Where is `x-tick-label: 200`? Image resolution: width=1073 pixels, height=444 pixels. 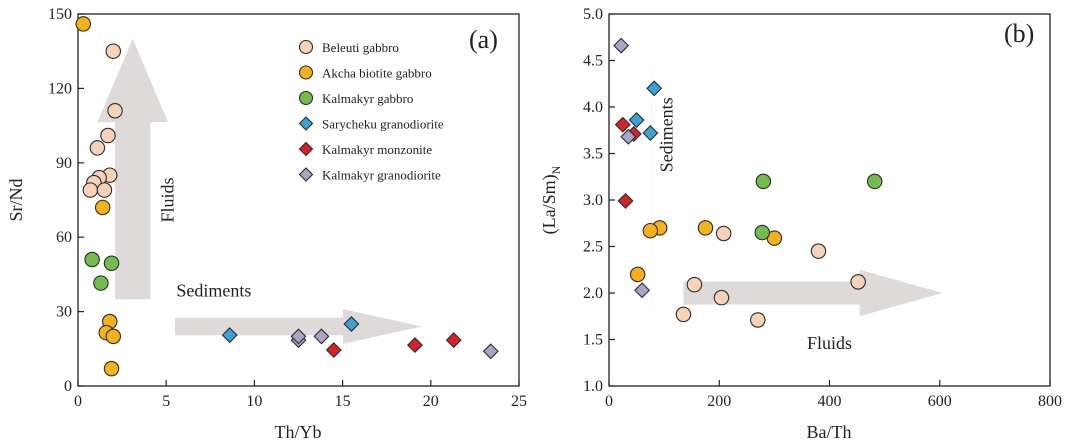 x-tick-label: 200 is located at coordinates (719, 401).